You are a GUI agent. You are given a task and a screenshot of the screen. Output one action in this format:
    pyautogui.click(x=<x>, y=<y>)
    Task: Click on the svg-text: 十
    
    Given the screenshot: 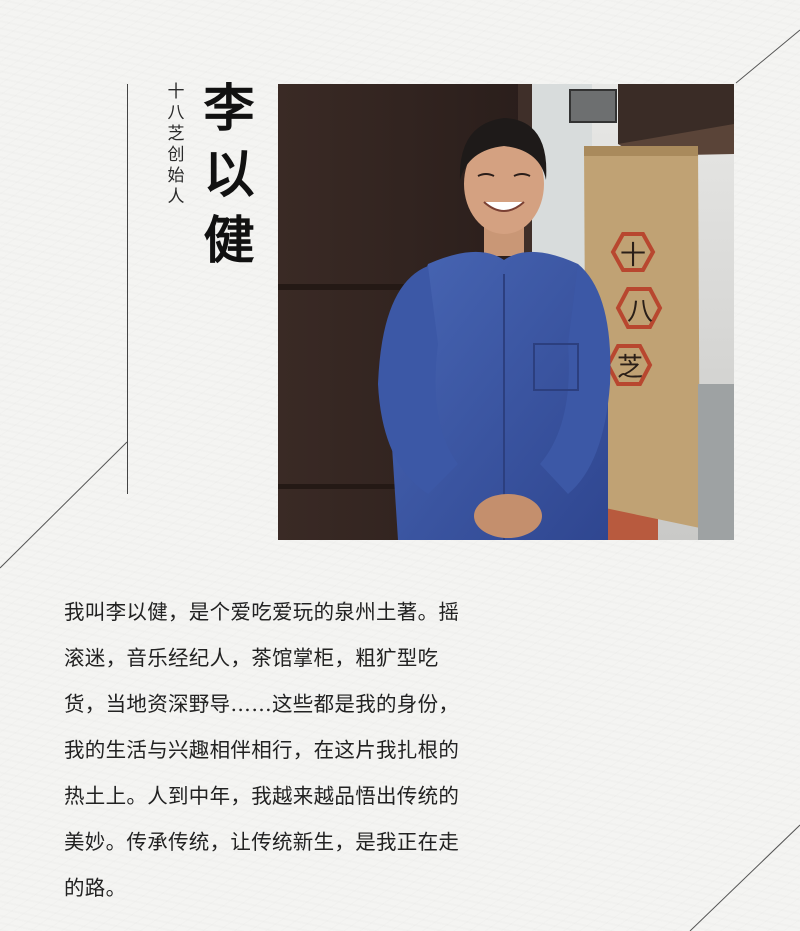 What is the action you would take?
    pyautogui.click(x=633, y=256)
    